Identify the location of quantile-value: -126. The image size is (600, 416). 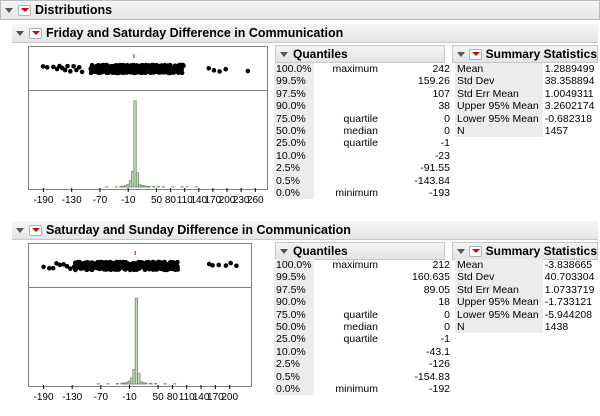
(439, 364).